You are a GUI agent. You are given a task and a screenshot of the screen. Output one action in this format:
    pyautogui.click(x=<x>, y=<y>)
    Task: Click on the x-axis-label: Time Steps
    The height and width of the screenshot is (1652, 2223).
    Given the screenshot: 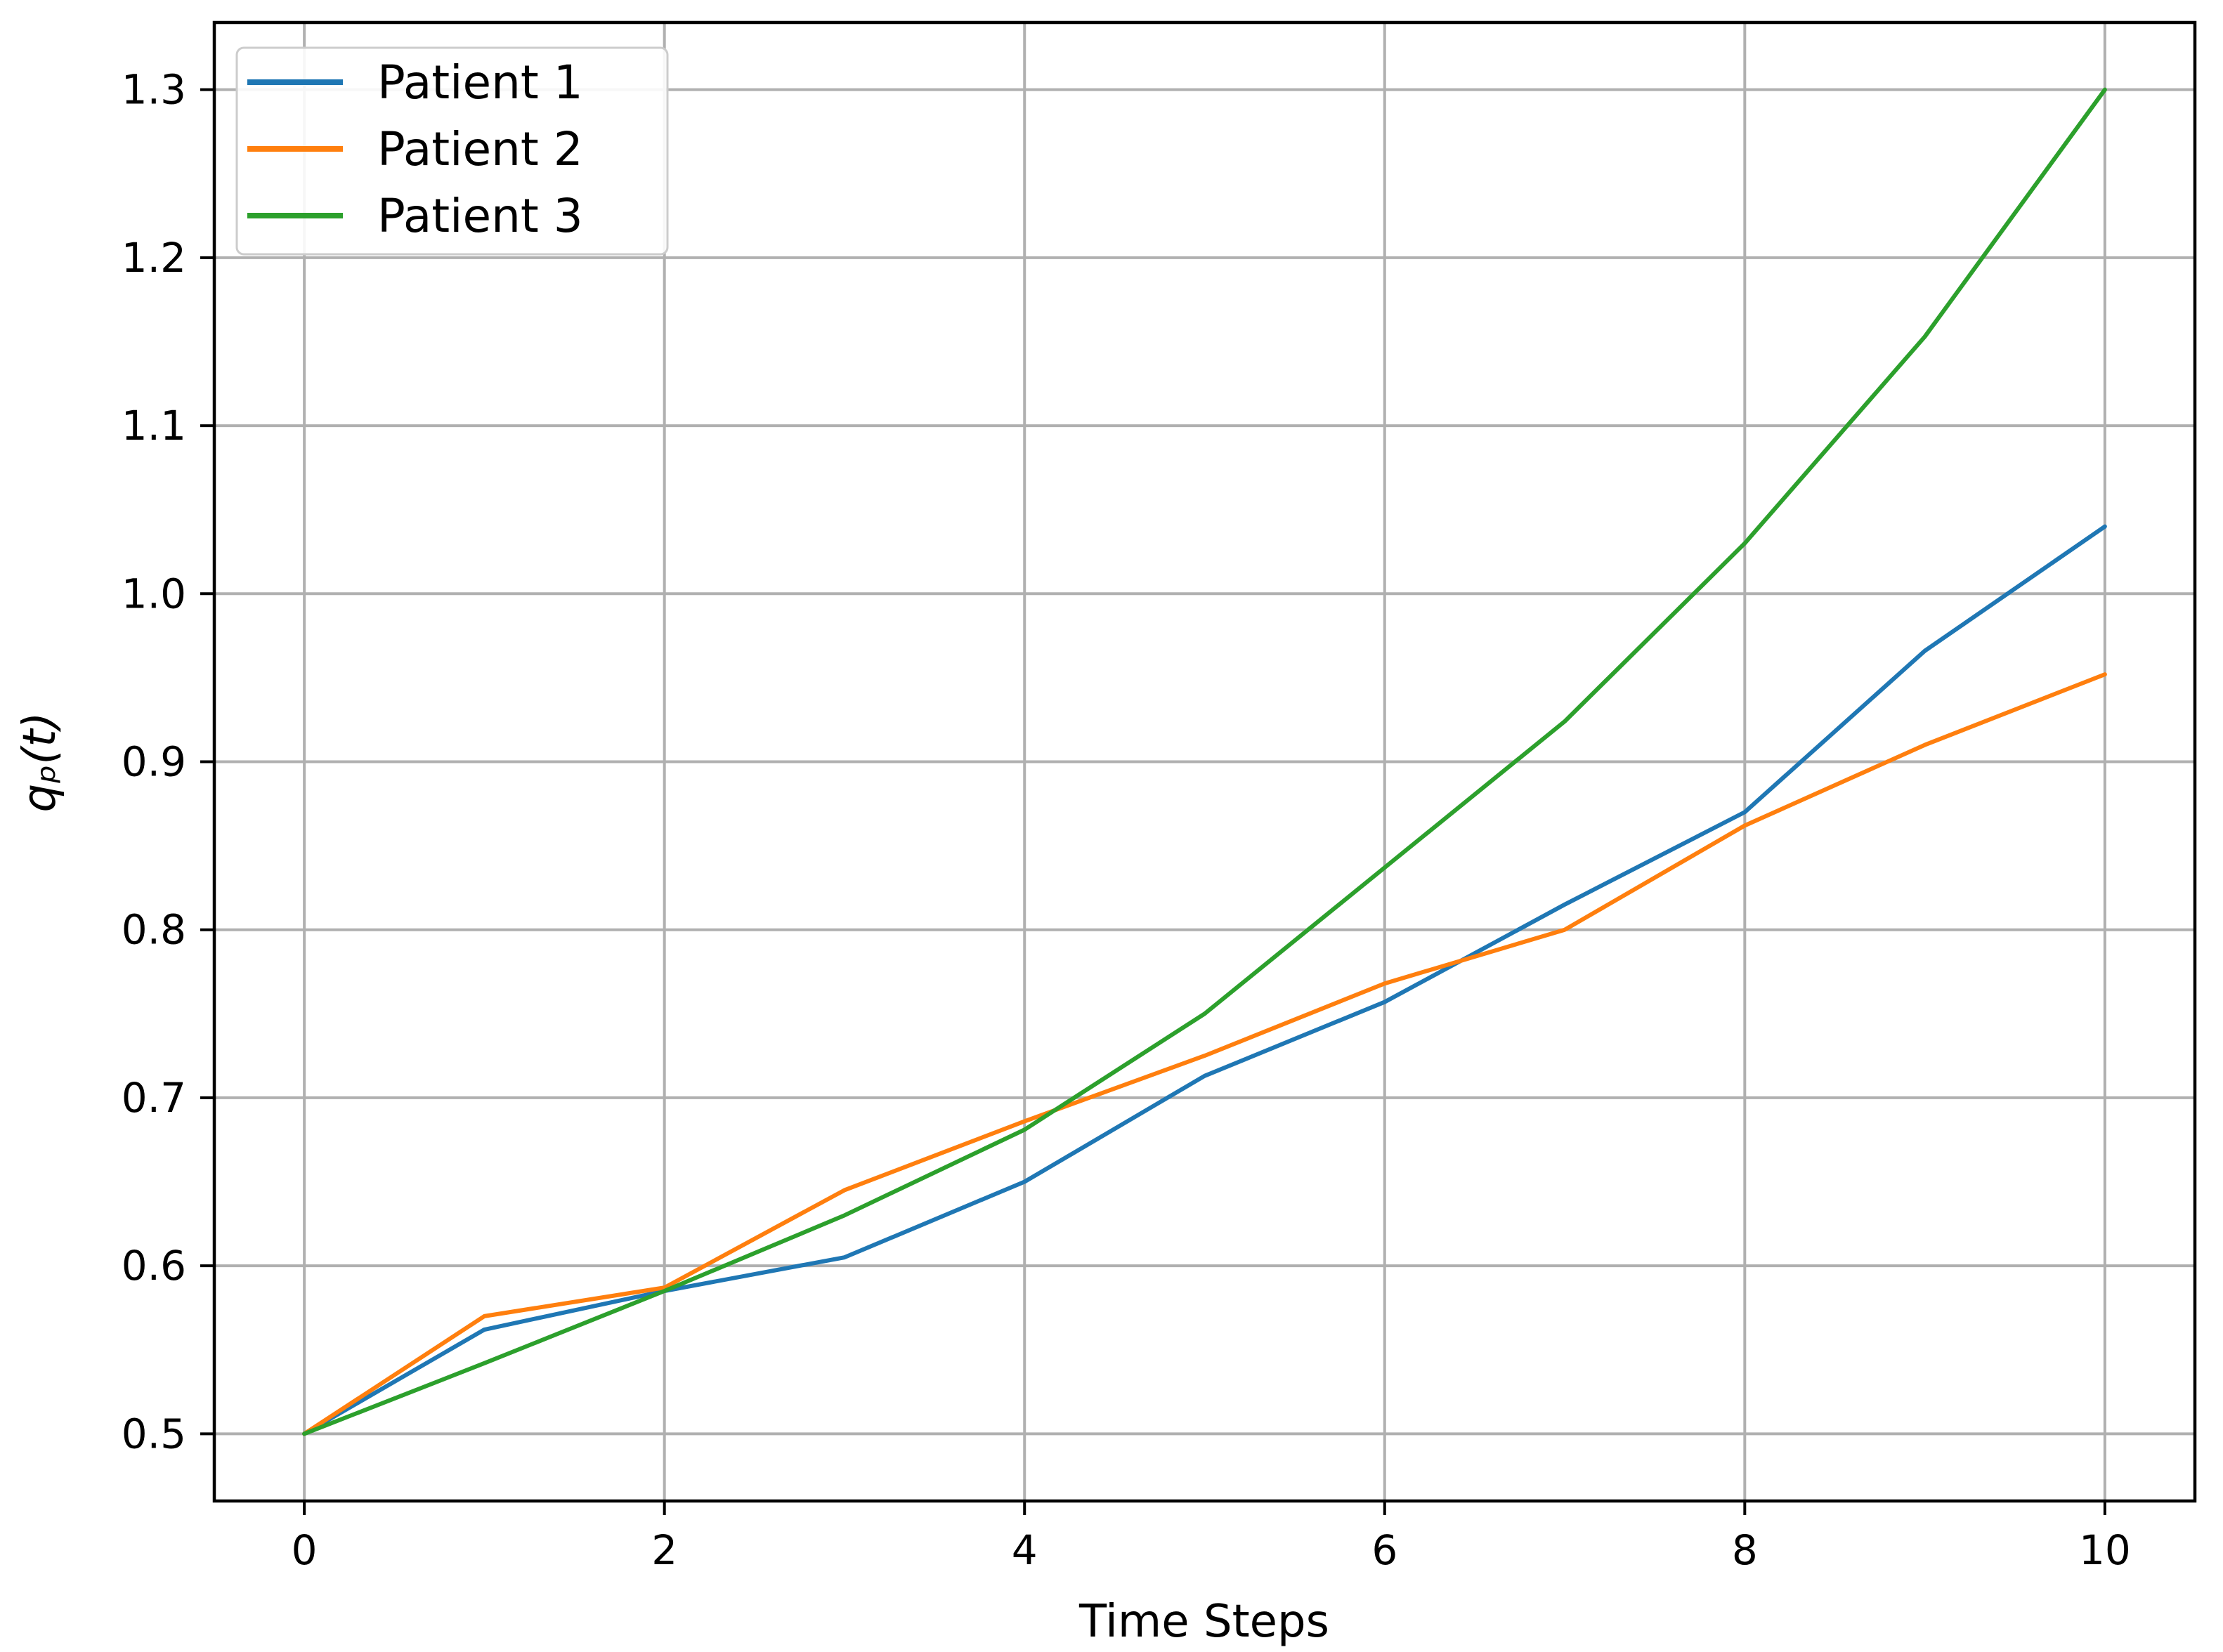 What is the action you would take?
    pyautogui.click(x=1203, y=1622)
    